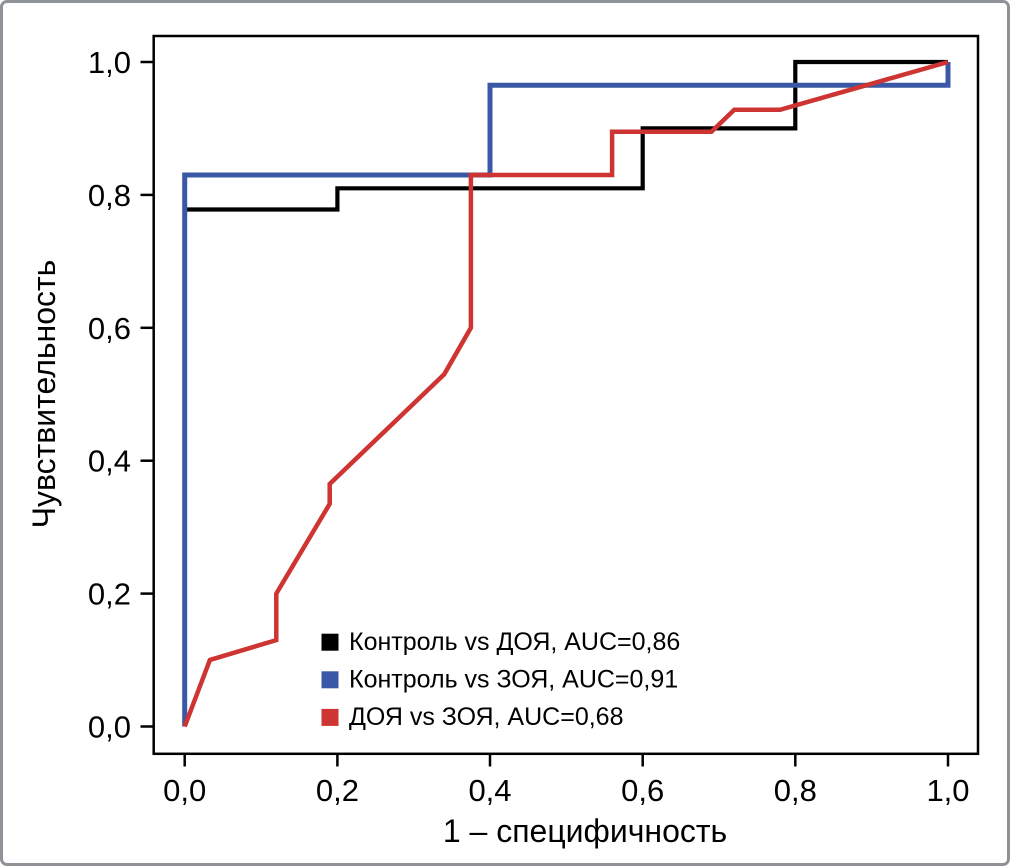  Describe the element at coordinates (109, 461) in the screenshot. I see `y-tick-label: 0,4` at that location.